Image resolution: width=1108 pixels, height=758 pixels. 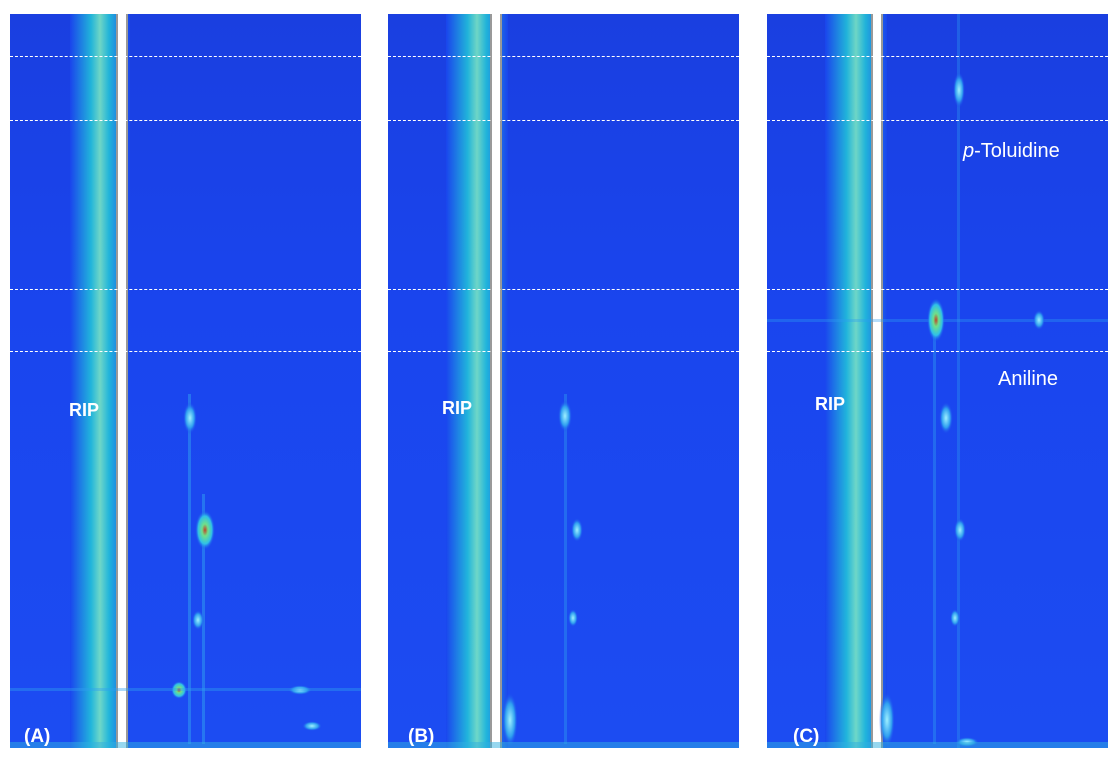 I want to click on panel-label: (C), so click(x=806, y=736).